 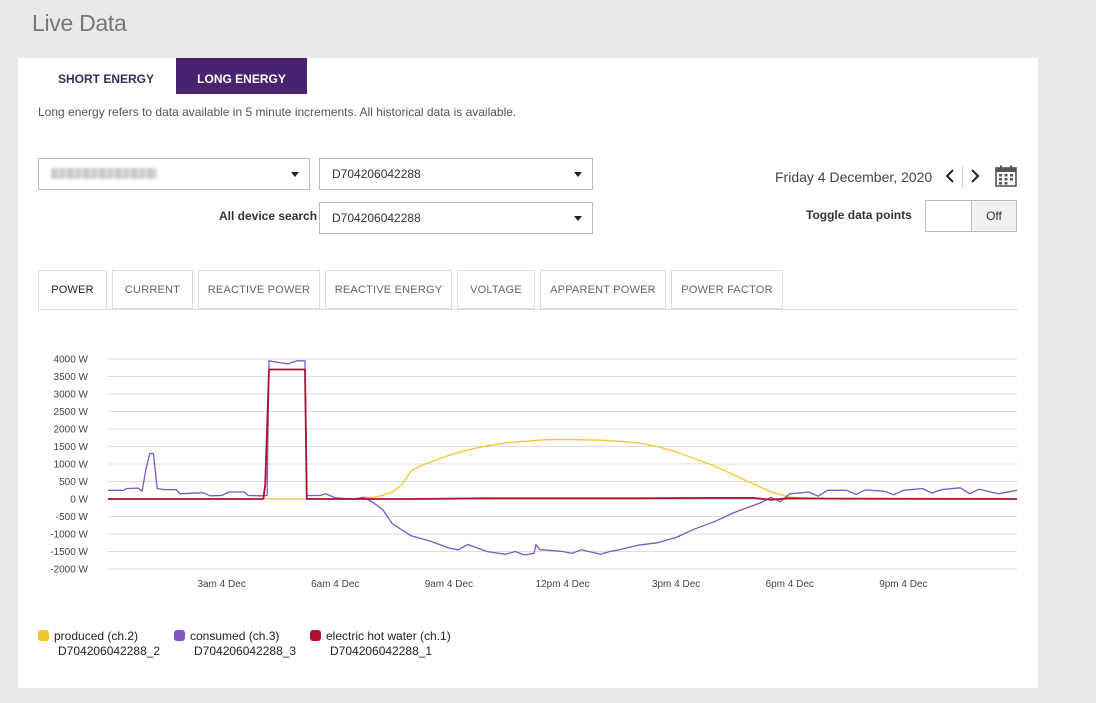 What do you see at coordinates (71, 377) in the screenshot?
I see `y-tick-label: 3500 W` at bounding box center [71, 377].